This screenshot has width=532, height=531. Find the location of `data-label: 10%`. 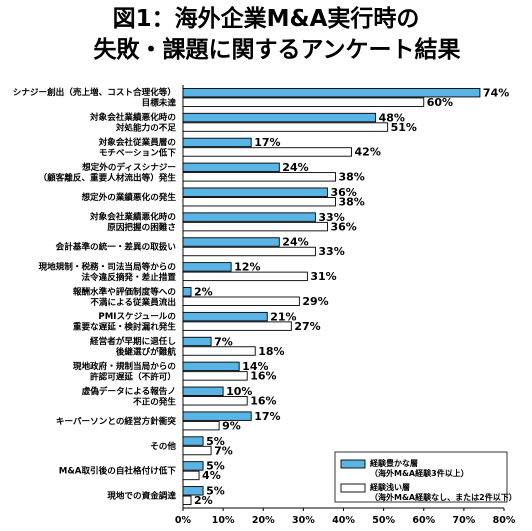

data-label: 10% is located at coordinates (239, 391).